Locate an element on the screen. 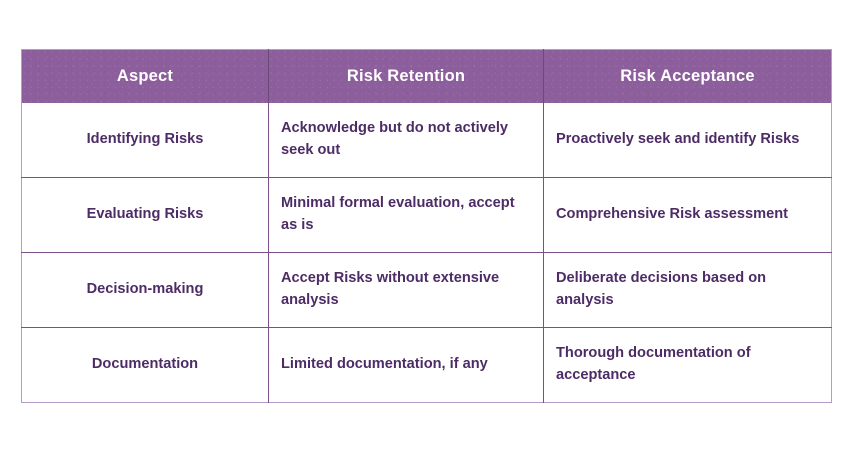 Image resolution: width=850 pixels, height=450 pixels. table-header-row: Aspect Risk Retention Risk Acceptance is located at coordinates (426, 76).